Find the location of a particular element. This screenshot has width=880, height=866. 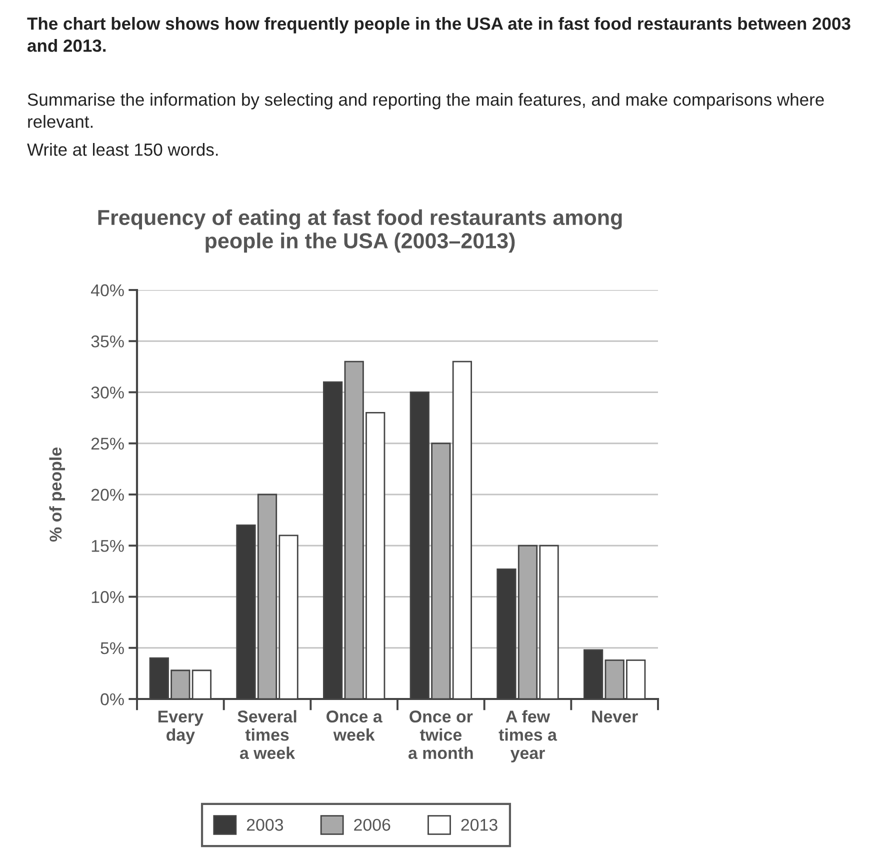

x-tick-label: Every day is located at coordinates (181, 727).